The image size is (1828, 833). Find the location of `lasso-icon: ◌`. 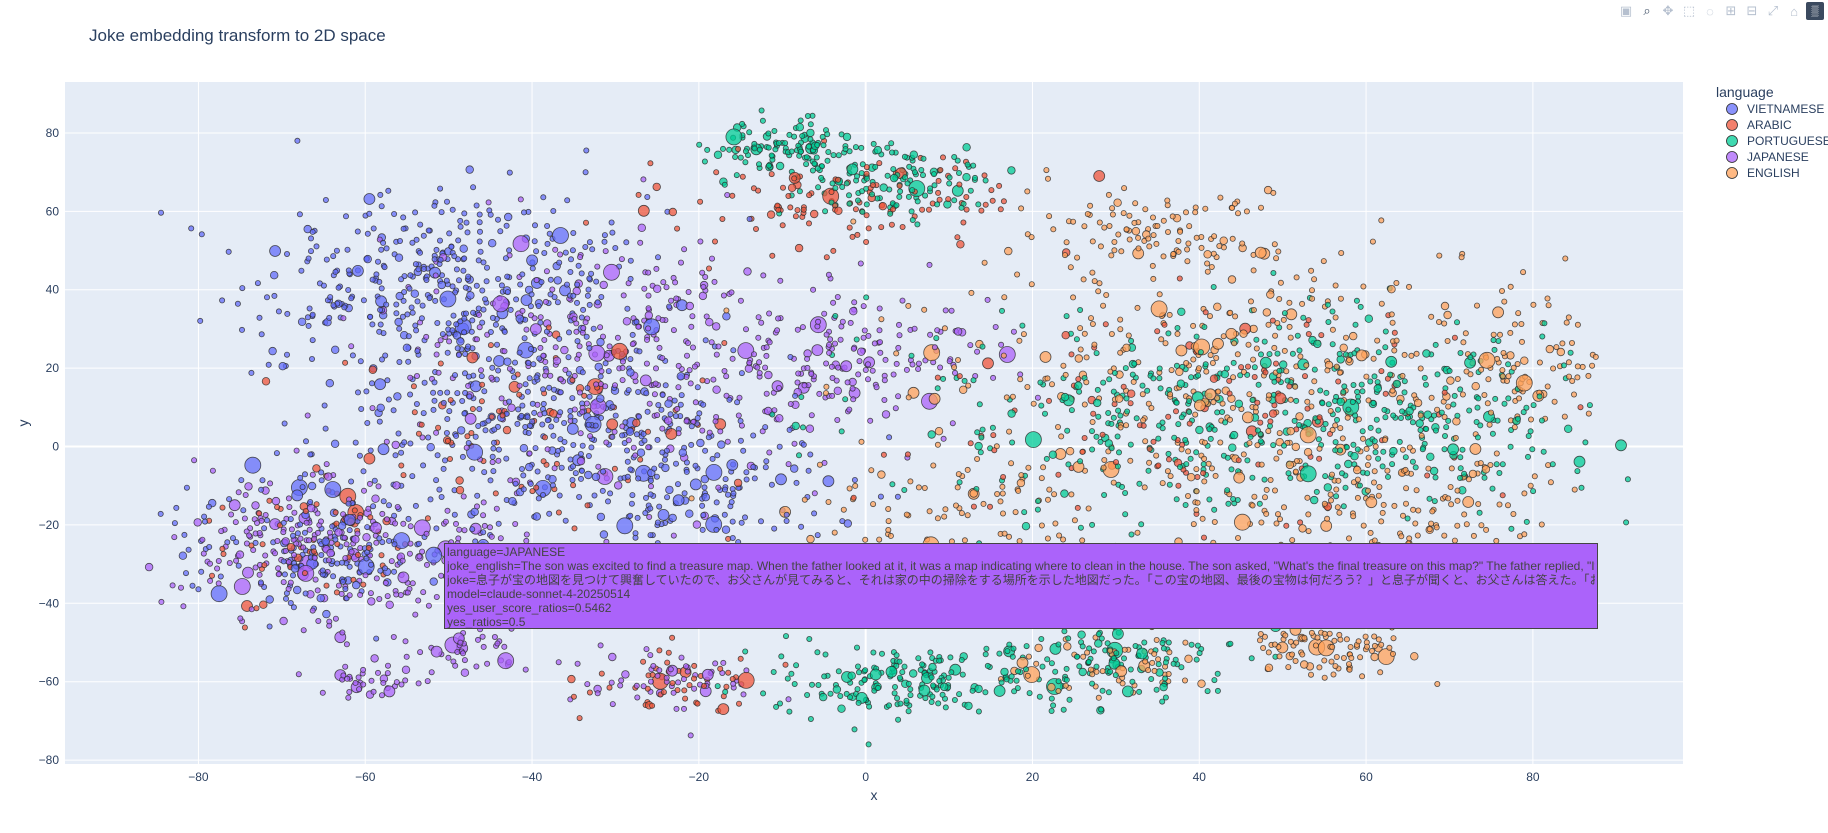

lasso-icon: ◌ is located at coordinates (1710, 11).